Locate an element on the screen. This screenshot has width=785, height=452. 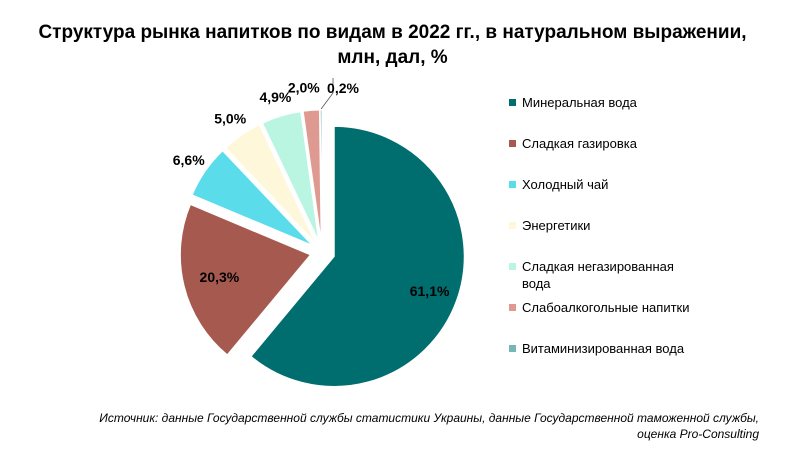
legend-item-холодный-чай: Холодный чай is located at coordinates (639, 184).